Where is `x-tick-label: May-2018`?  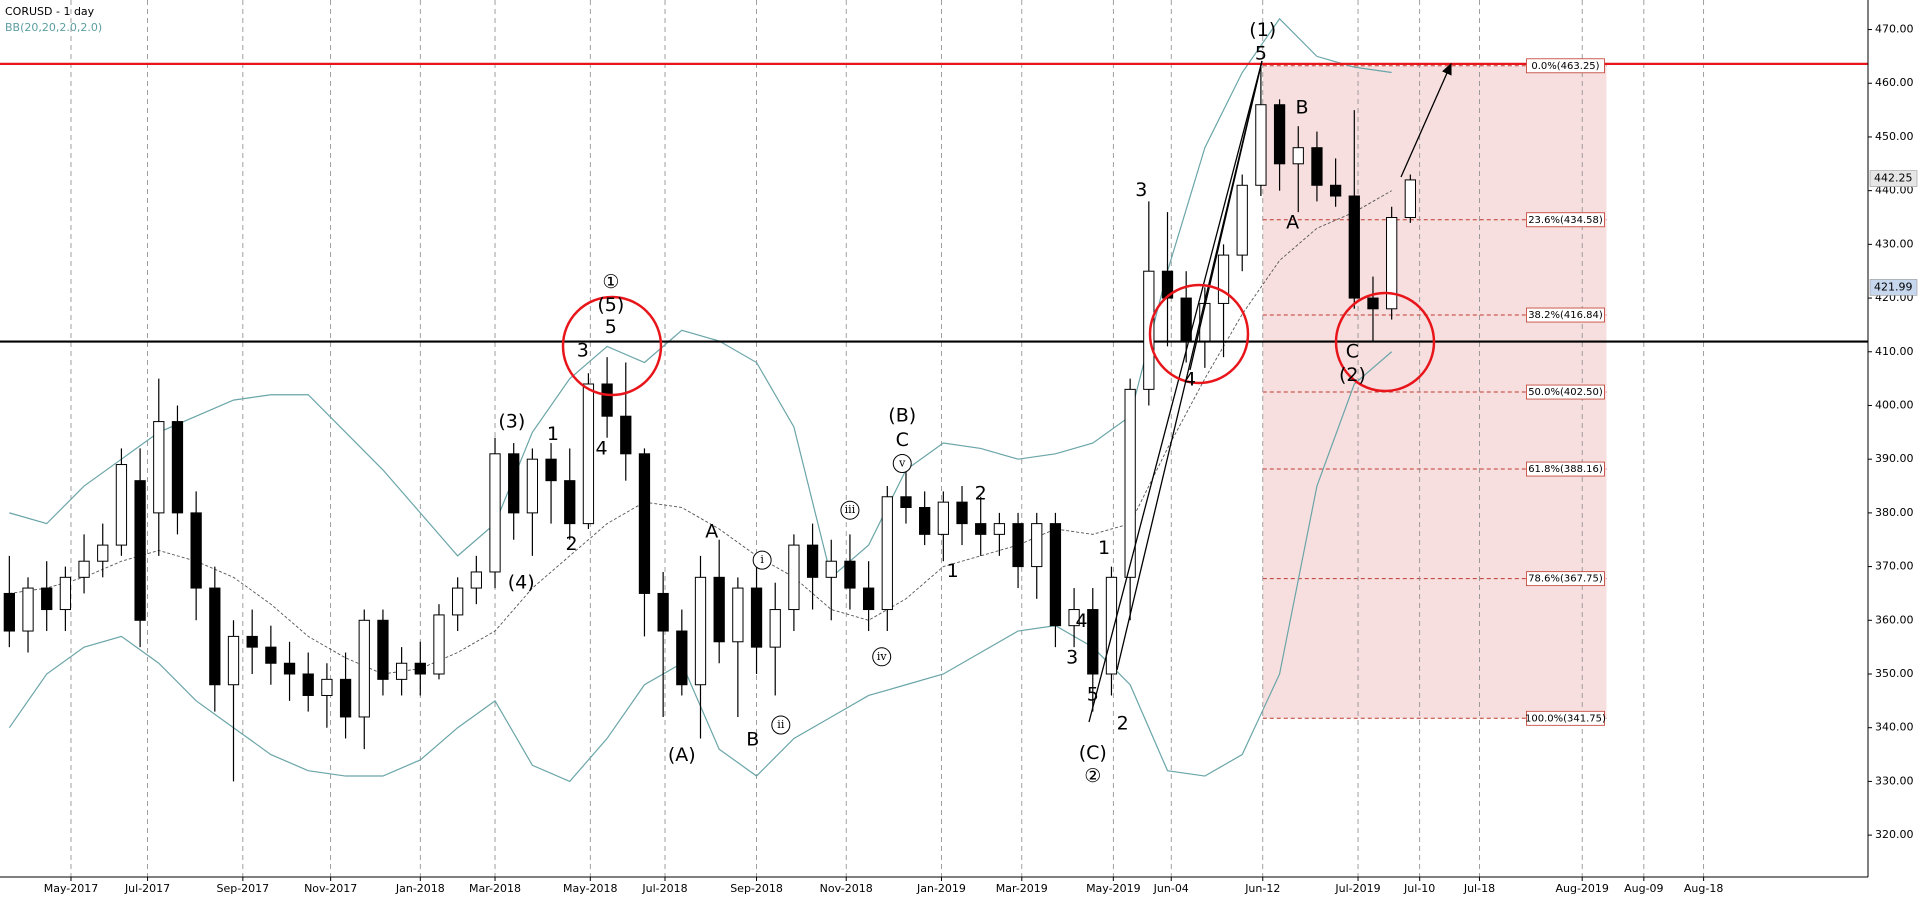
x-tick-label: May-2018 is located at coordinates (590, 888).